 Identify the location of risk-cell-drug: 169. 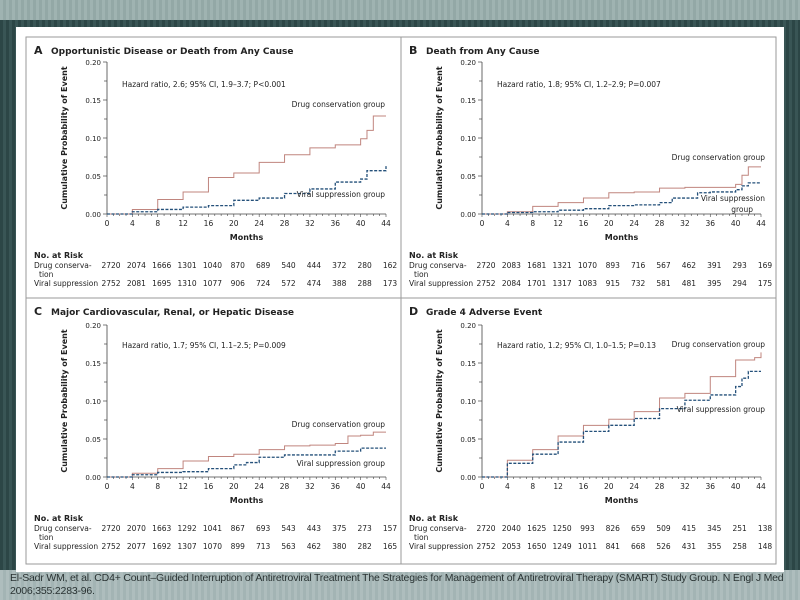
(765, 265).